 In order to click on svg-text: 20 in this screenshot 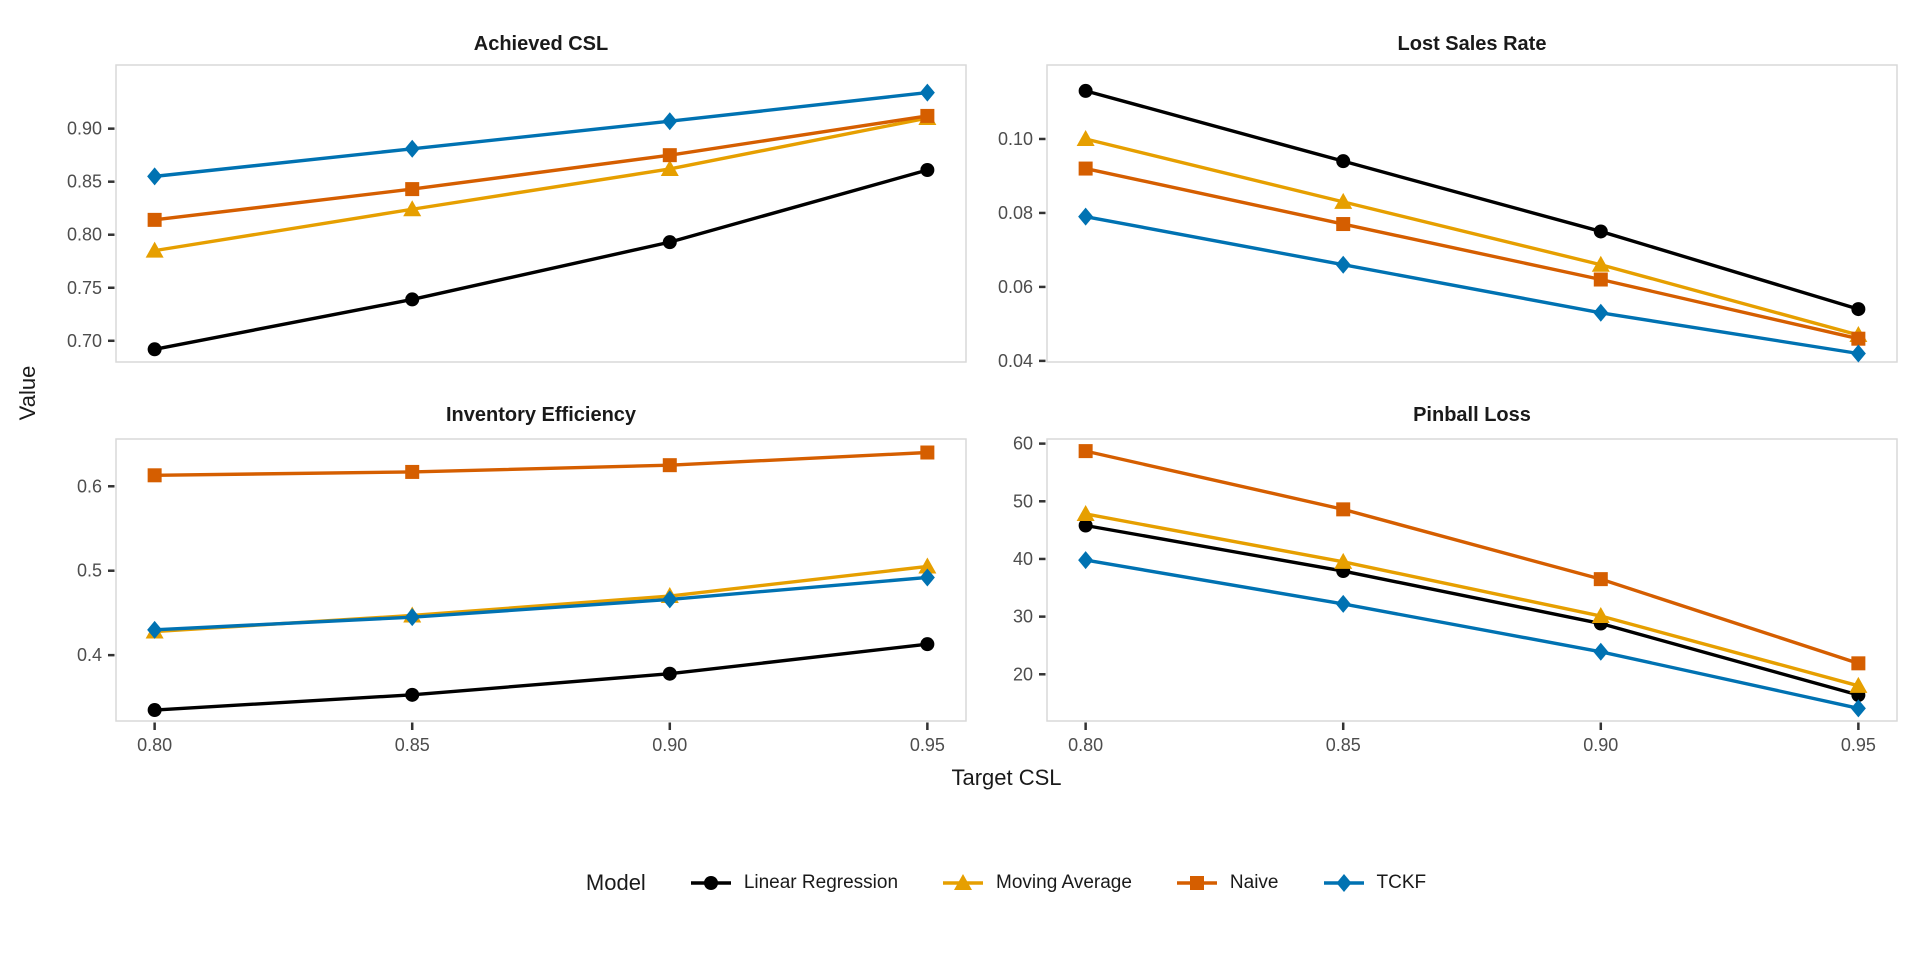, I will do `click(1023, 674)`.